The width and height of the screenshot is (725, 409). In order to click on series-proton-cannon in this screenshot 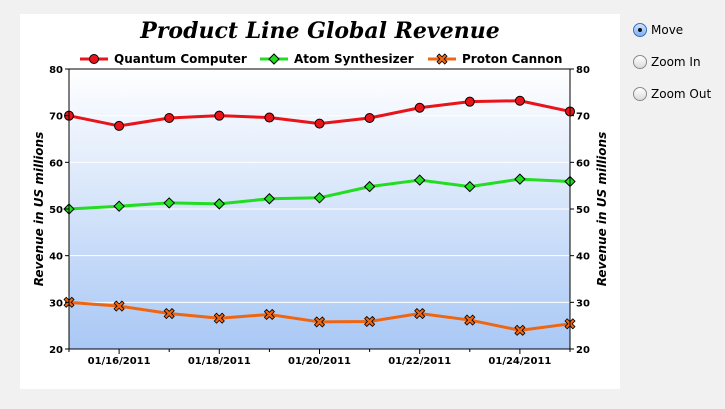, I will do `click(319, 316)`.